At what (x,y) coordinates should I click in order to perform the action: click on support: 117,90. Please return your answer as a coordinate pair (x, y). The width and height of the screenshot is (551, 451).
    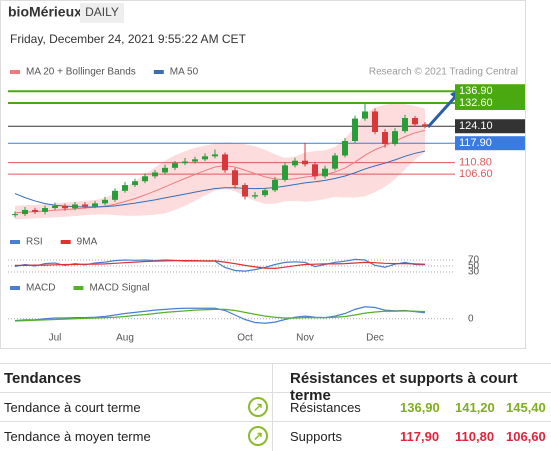
    Looking at the image, I should click on (420, 436).